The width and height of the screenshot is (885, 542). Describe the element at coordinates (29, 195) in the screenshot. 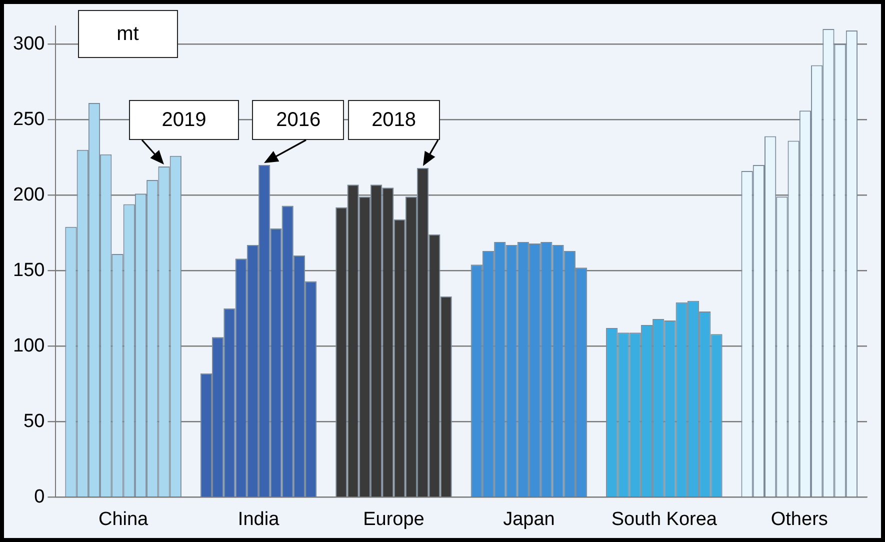

I see `y-tick-label: 200` at that location.